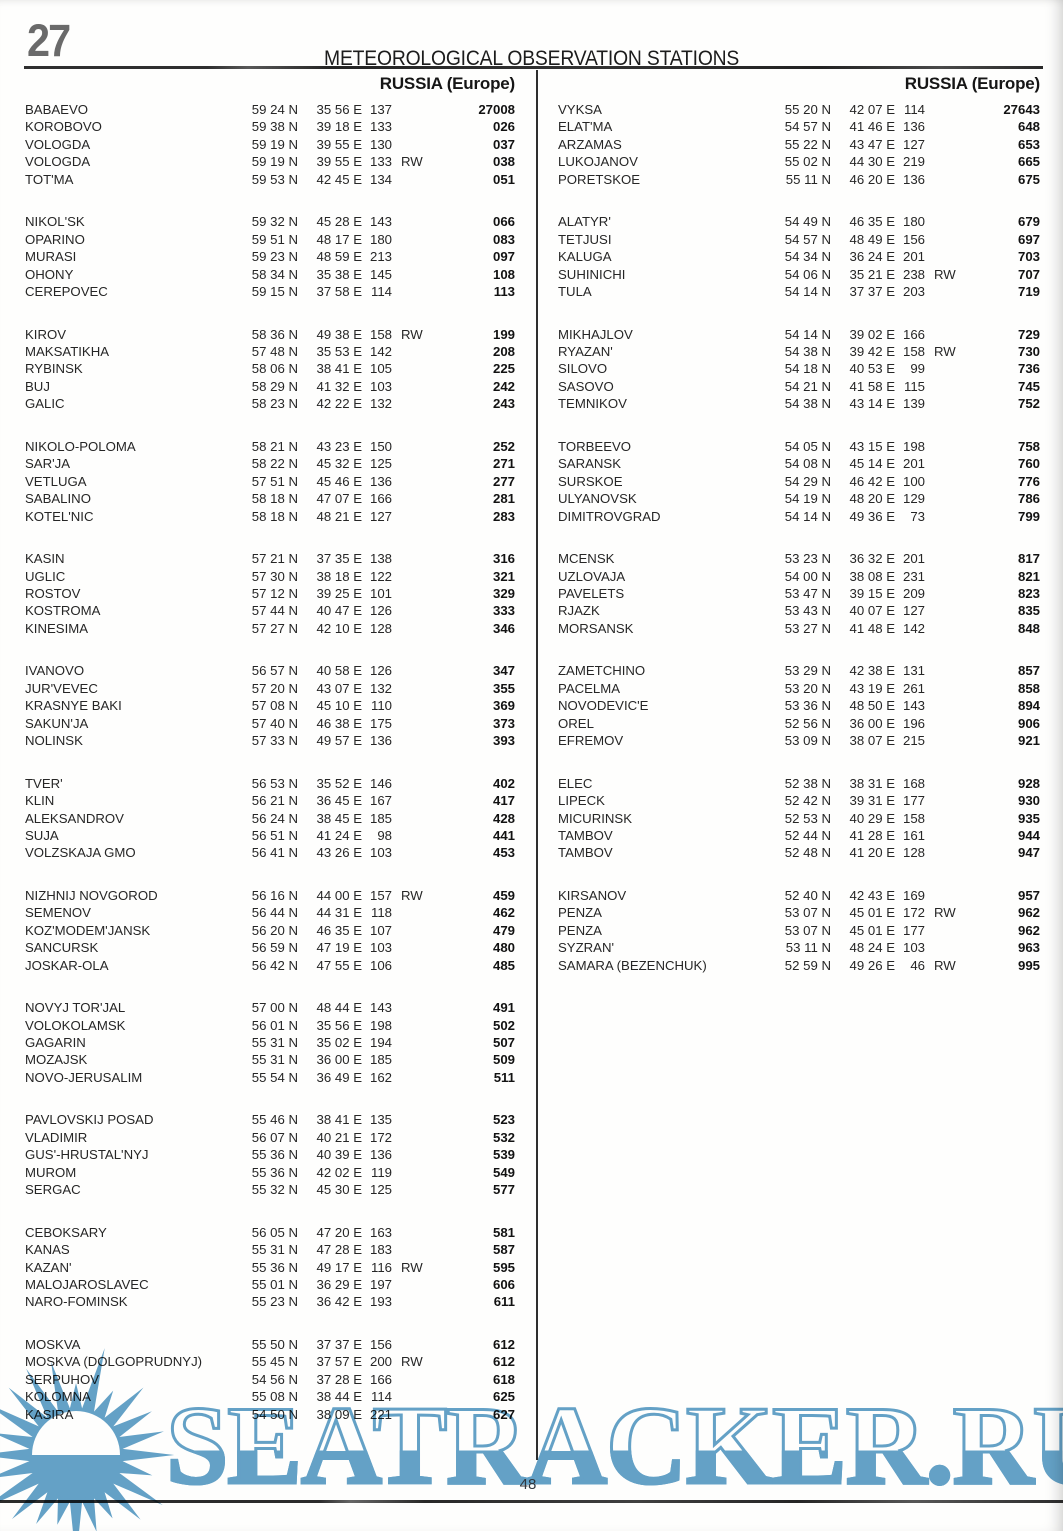  I want to click on station-lat: 57 44 N, so click(274, 611).